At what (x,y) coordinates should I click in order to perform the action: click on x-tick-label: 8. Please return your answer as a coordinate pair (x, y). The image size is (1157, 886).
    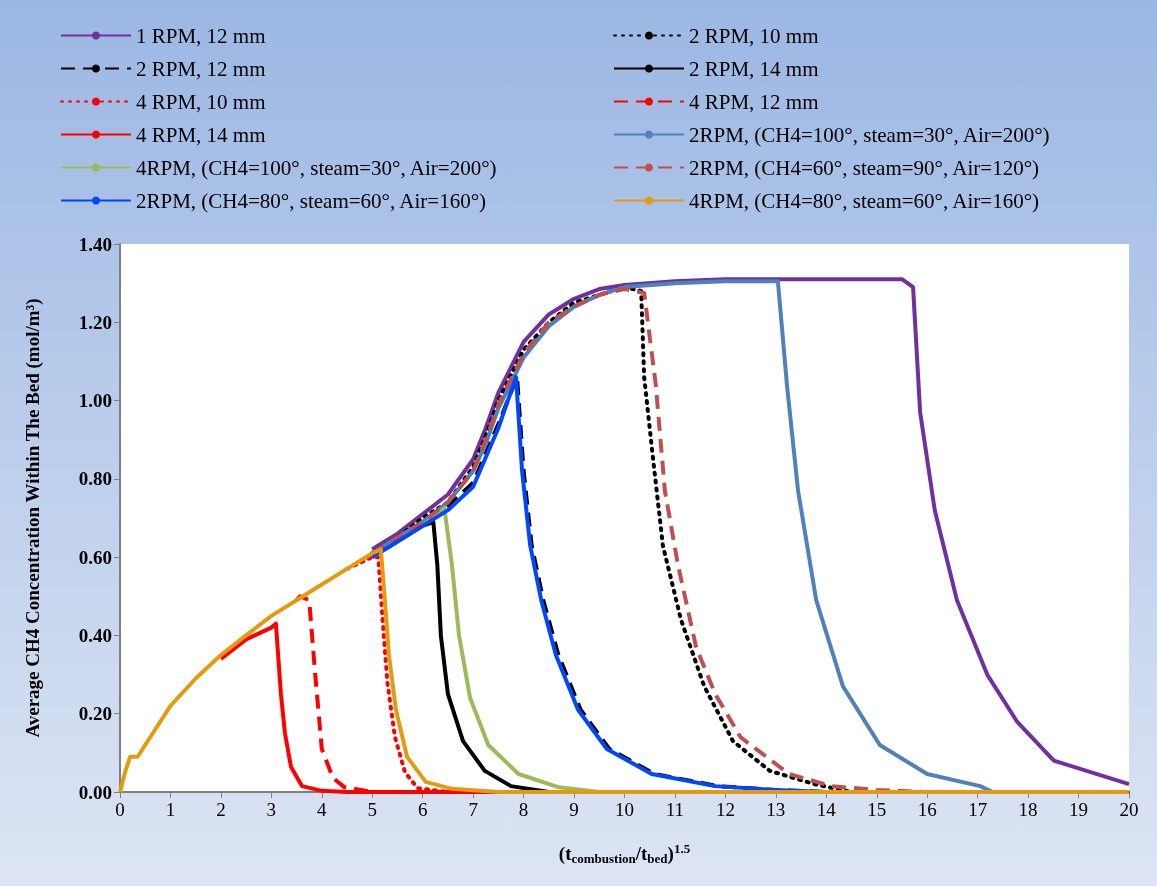
    Looking at the image, I should click on (523, 809).